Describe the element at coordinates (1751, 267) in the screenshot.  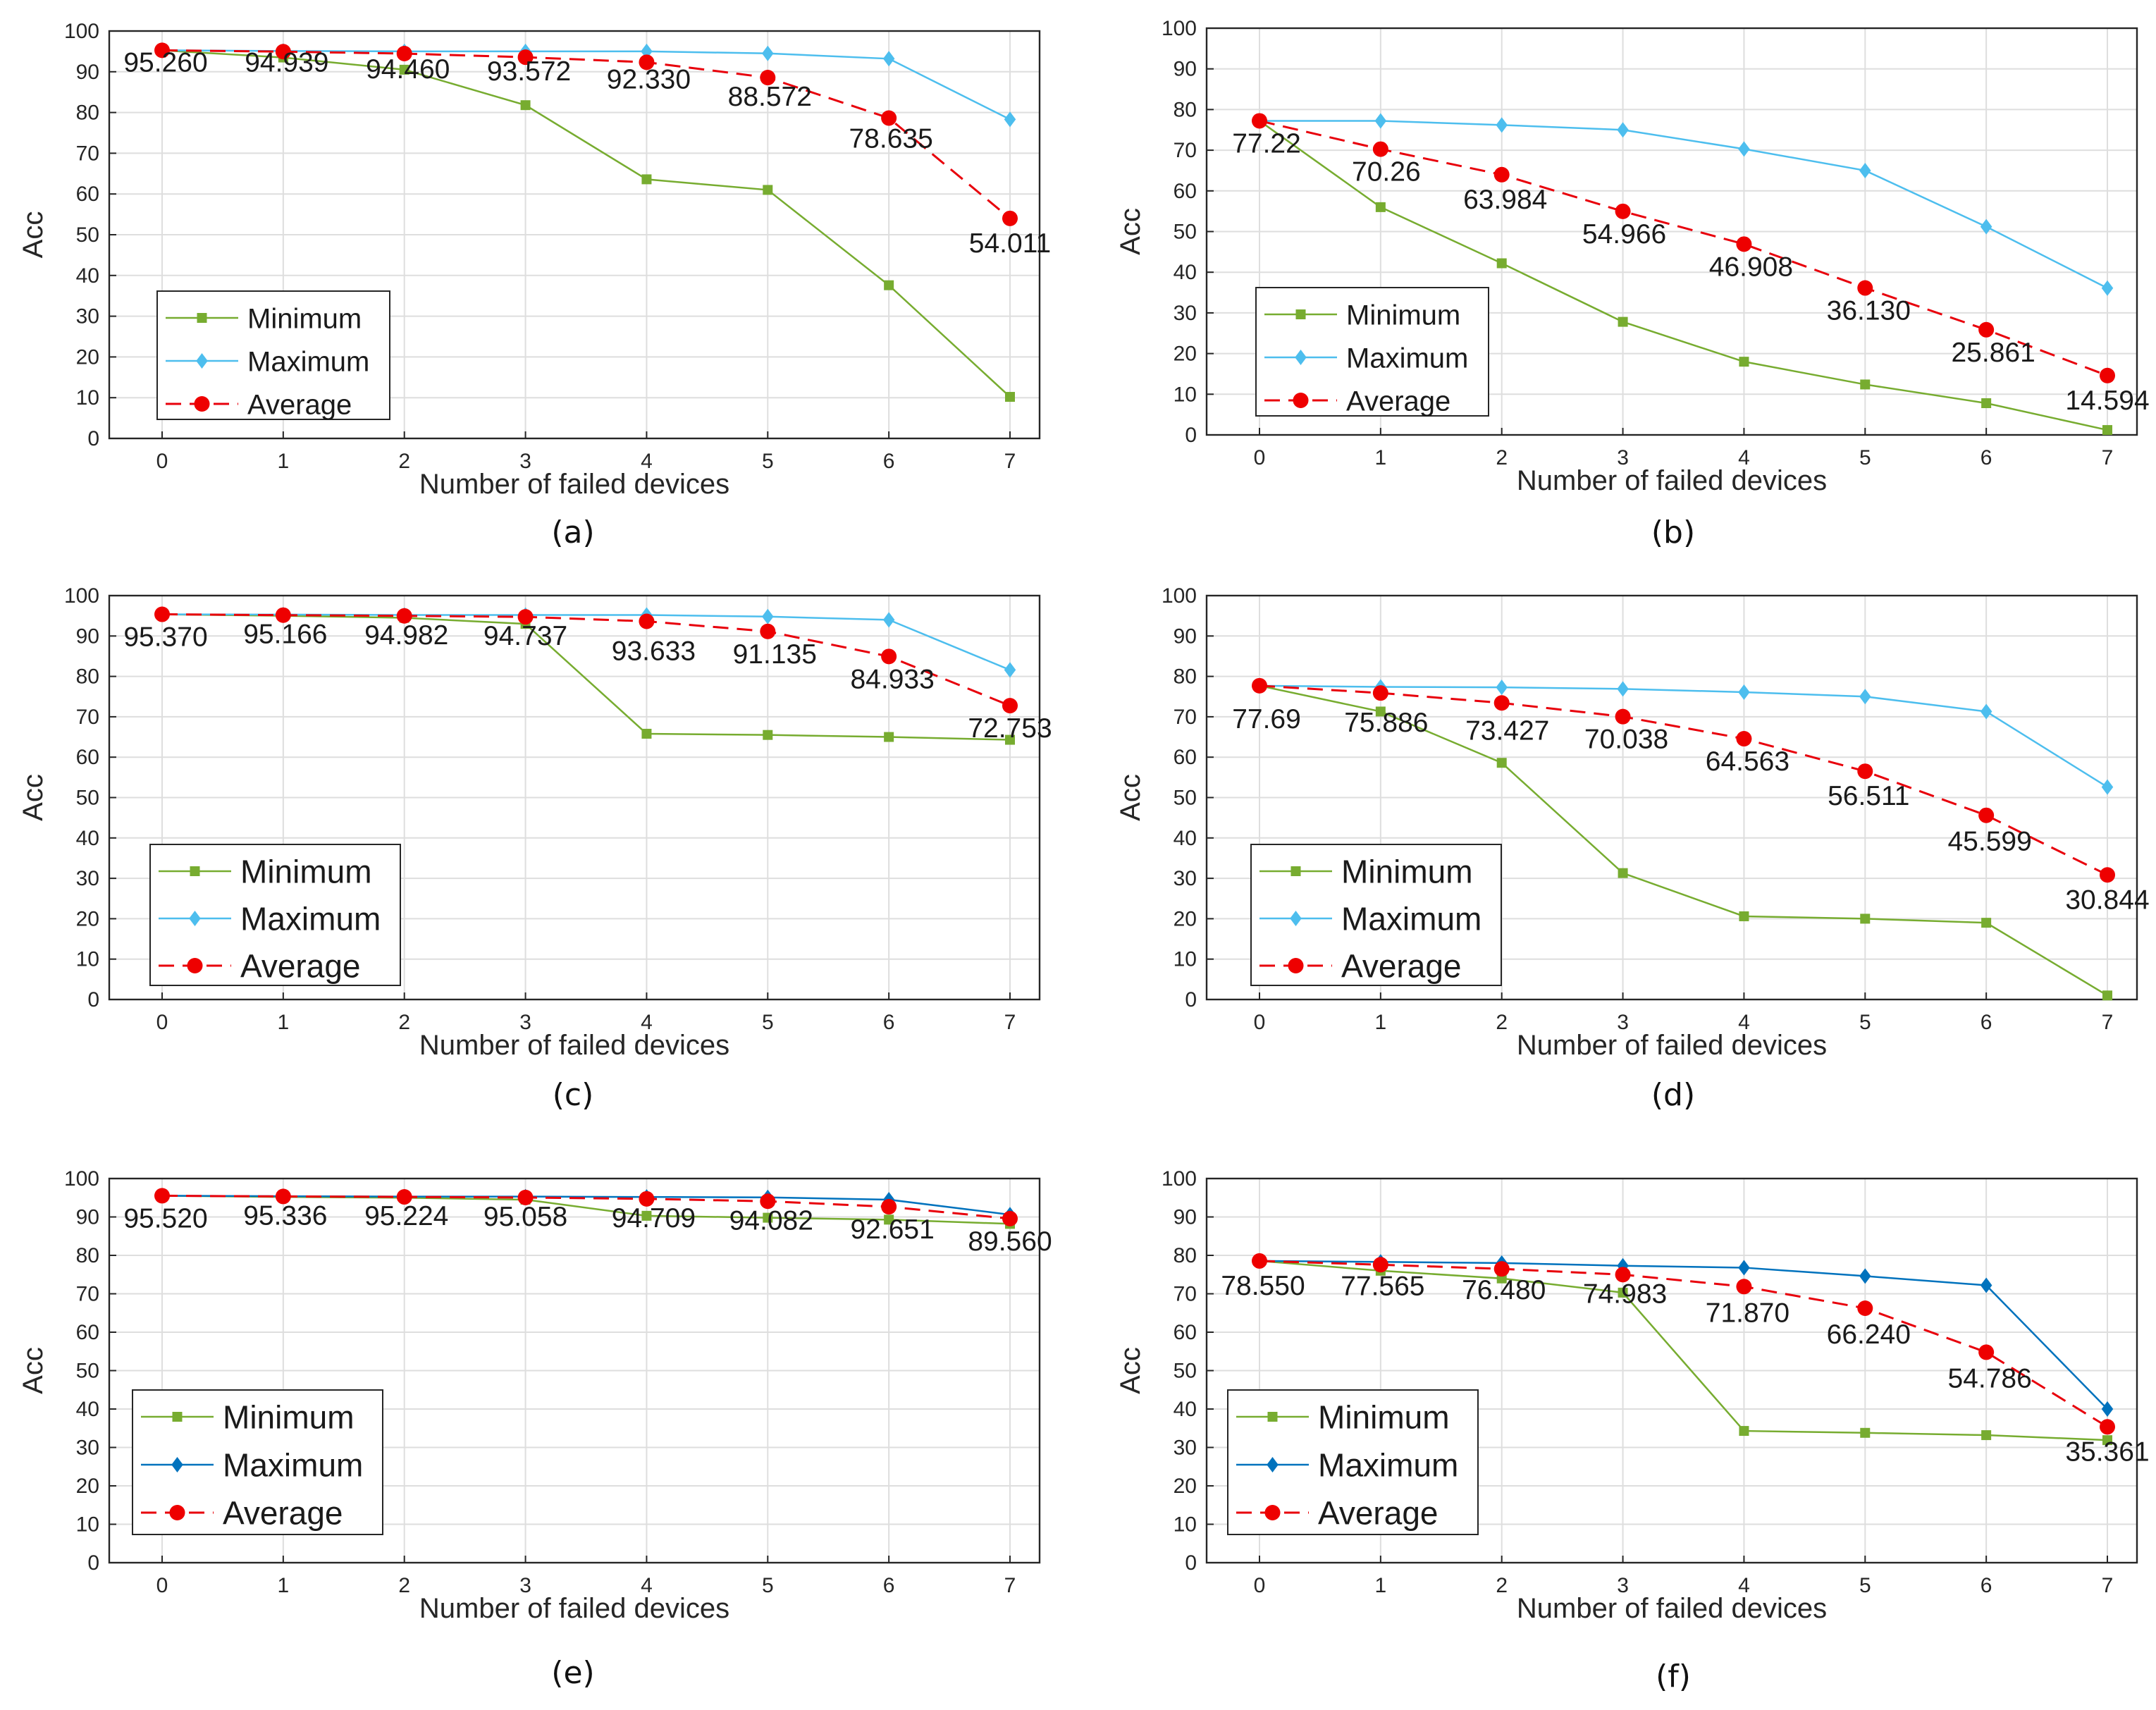
I see `data-label-average: 46.908` at that location.